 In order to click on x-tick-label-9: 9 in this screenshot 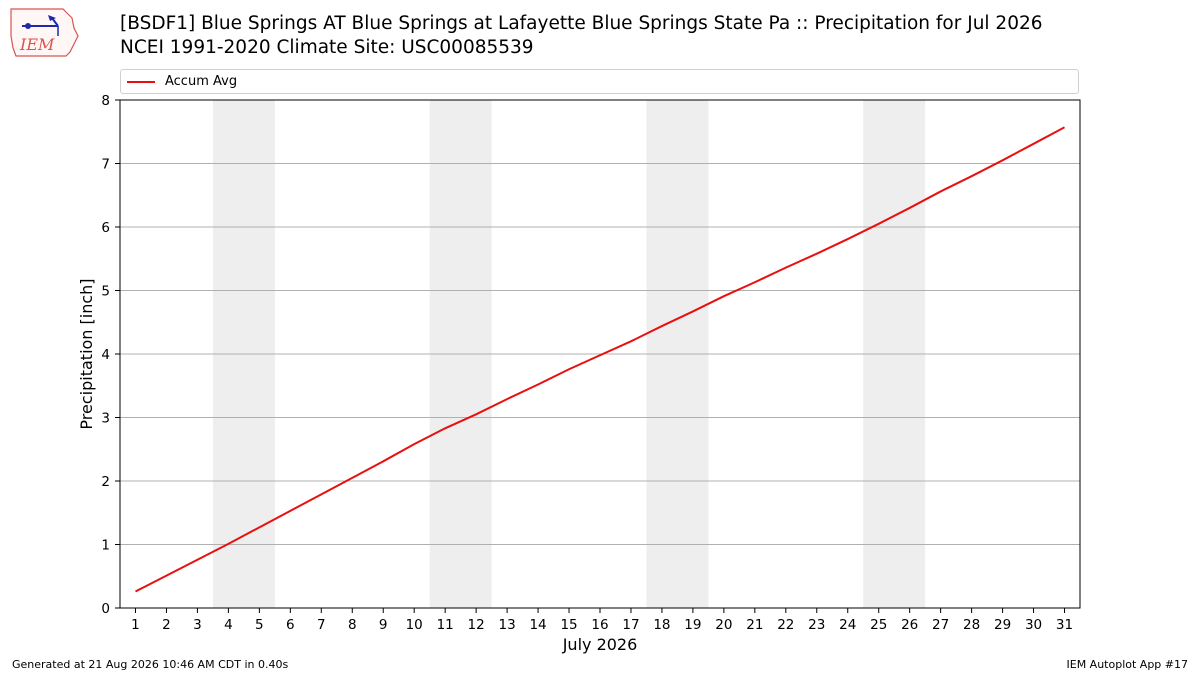, I will do `click(383, 625)`.